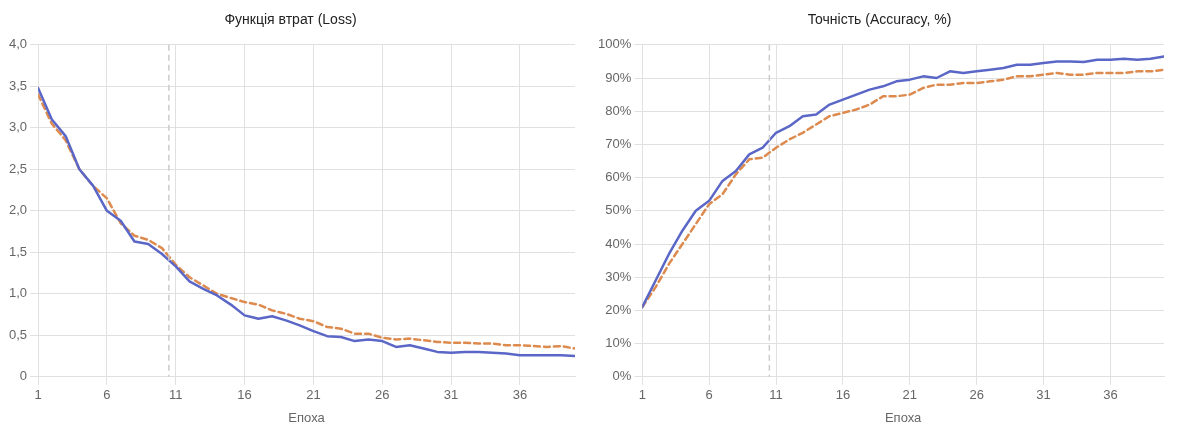 This screenshot has height=434, width=1179. What do you see at coordinates (618, 243) in the screenshot?
I see `y-tick-label: 40%` at bounding box center [618, 243].